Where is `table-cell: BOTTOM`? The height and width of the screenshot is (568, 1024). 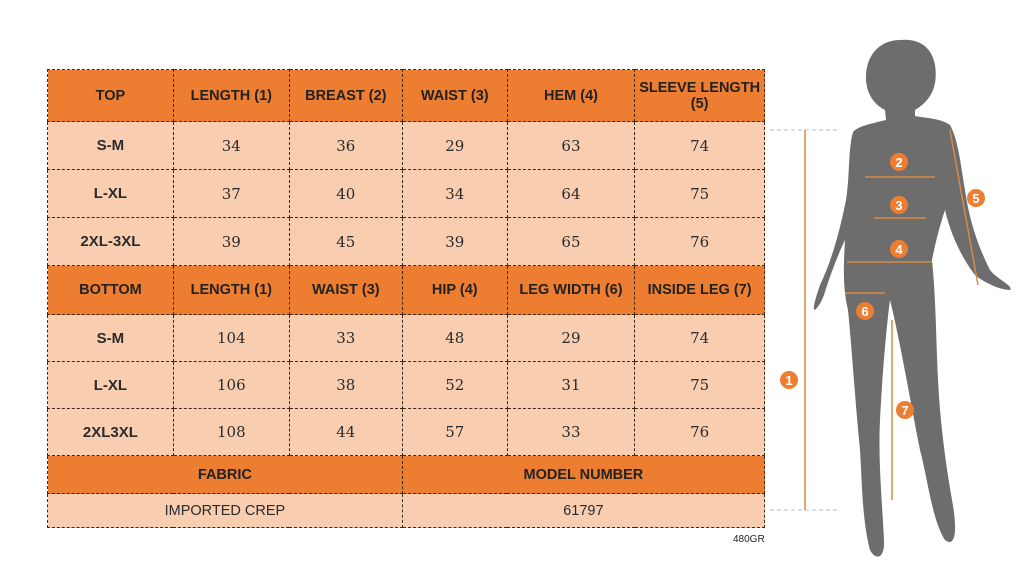 table-cell: BOTTOM is located at coordinates (110, 290).